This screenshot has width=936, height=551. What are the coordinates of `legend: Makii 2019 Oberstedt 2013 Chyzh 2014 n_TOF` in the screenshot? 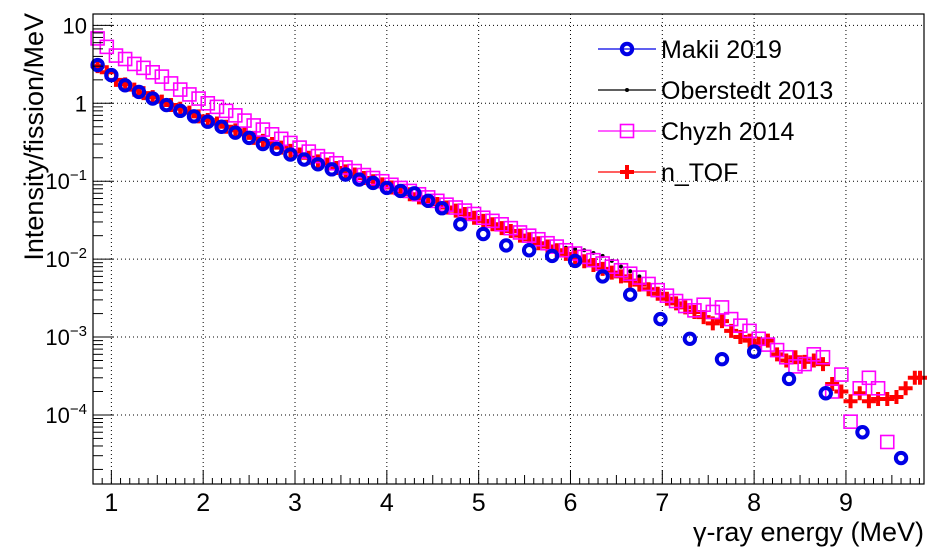 It's located at (715, 111).